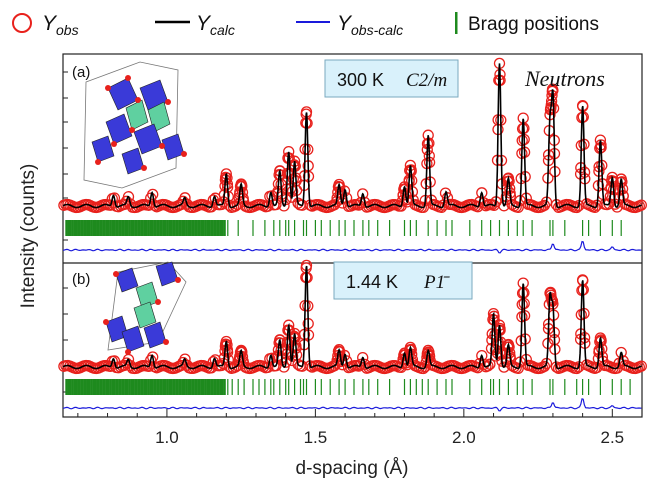  Describe the element at coordinates (403, 280) in the screenshot. I see `label-box-b: 1.44 K P1̄` at that location.